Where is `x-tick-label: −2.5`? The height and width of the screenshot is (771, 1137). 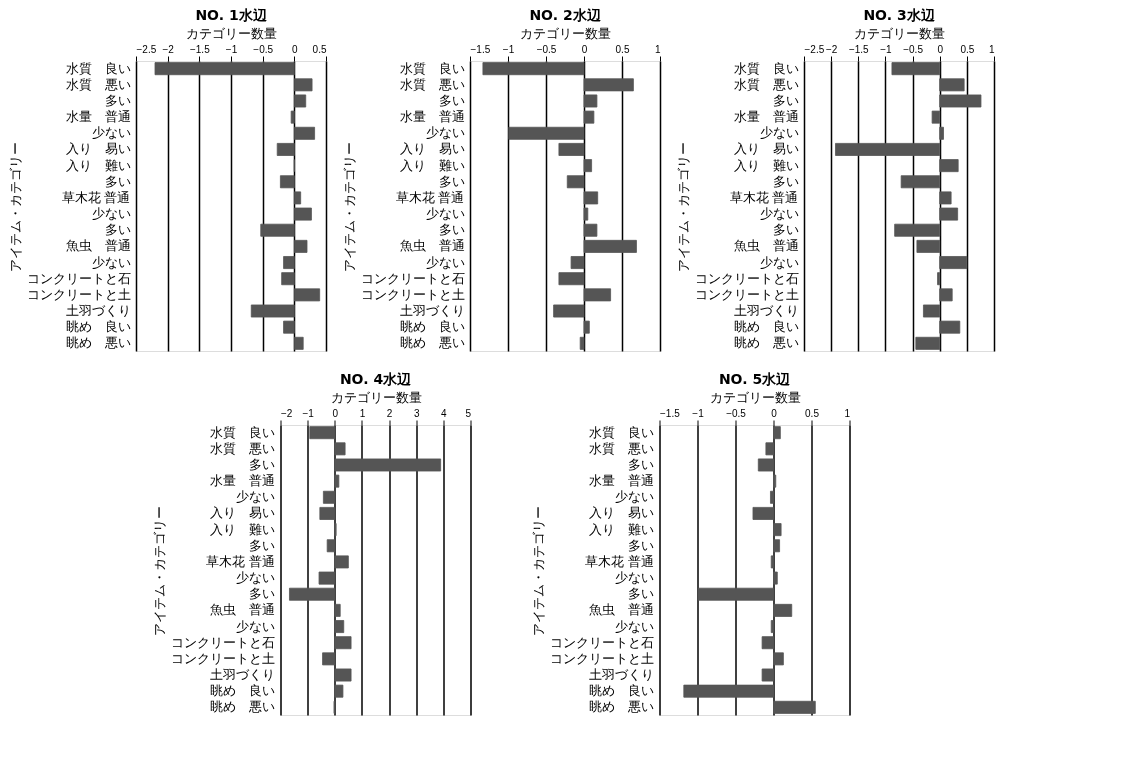 x-tick-label: −2.5 is located at coordinates (814, 49).